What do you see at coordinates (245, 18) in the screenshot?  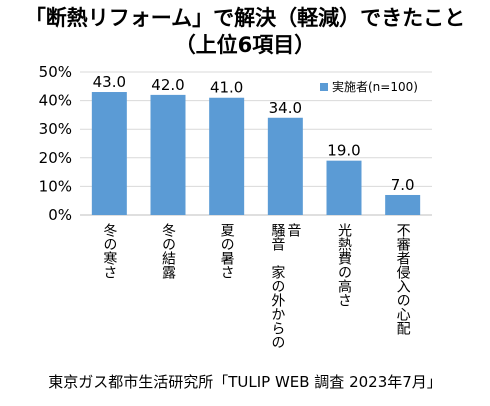 I see `chart-title-line1: 「断熱リフォーム」で解決（軽減）できたこと` at bounding box center [245, 18].